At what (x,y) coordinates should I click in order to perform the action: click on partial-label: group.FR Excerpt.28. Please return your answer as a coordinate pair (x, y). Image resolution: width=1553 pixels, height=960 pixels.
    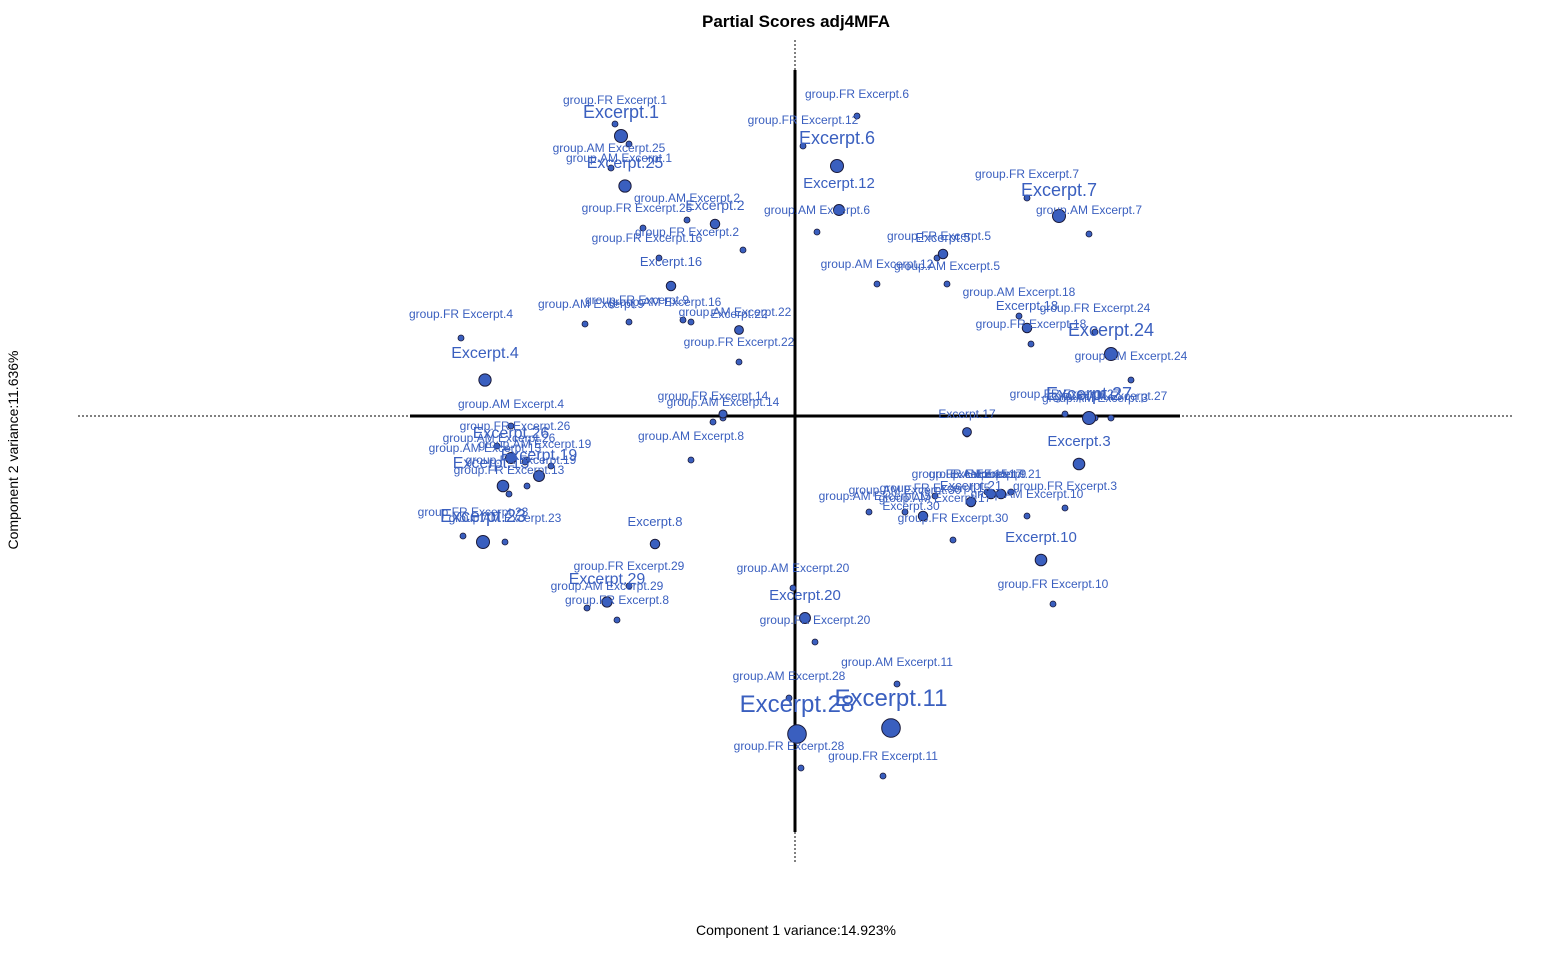
    Looking at the image, I should click on (789, 746).